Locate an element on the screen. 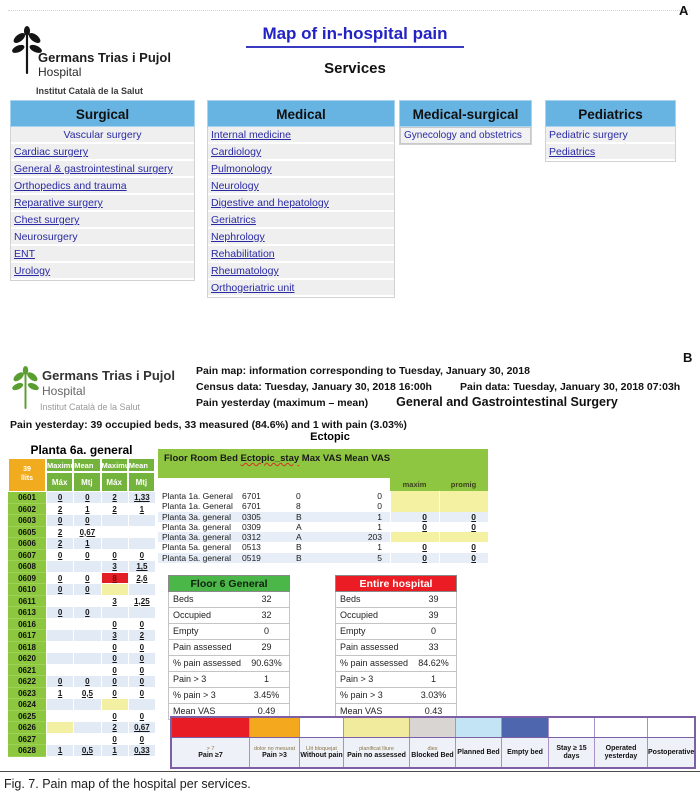 This screenshot has height=799, width=700. service-link: Pulmonology is located at coordinates (301, 169).